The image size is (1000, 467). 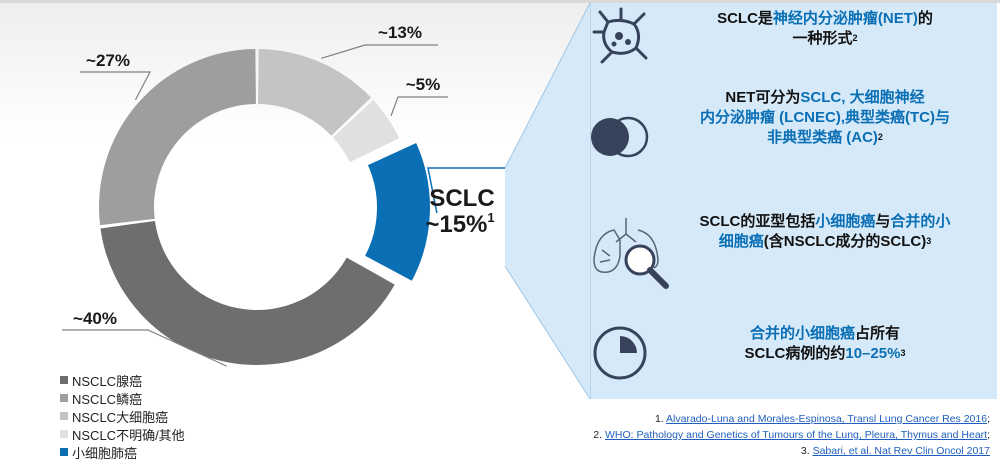 What do you see at coordinates (825, 231) in the screenshot?
I see `feature-text-3: SCLC的亚型包括小细胞癌与合并的小 细胞癌(含NSCLC成分的SCLC)3` at bounding box center [825, 231].